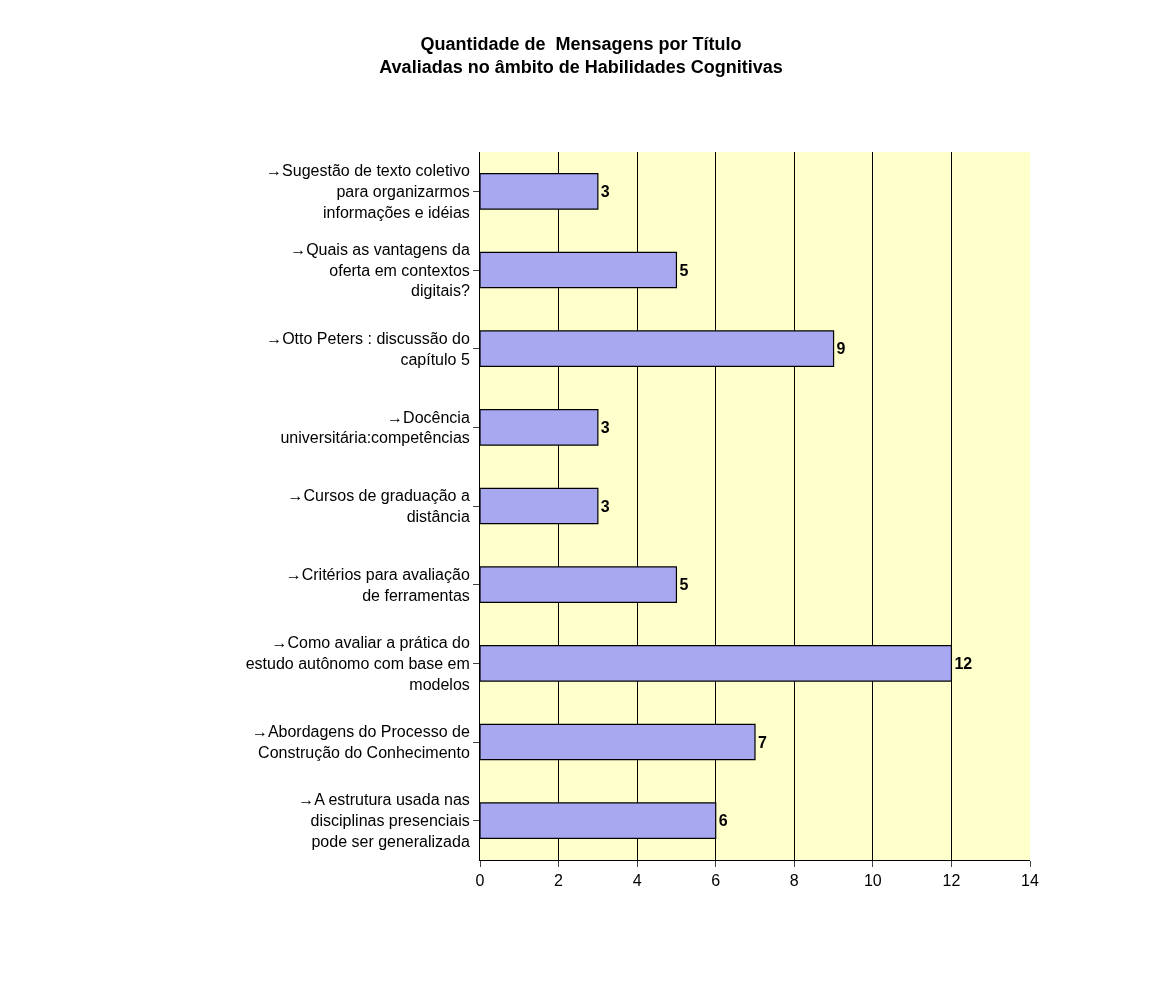 The width and height of the screenshot is (1162, 995). Describe the element at coordinates (963, 663) in the screenshot. I see `data-label: 12` at that location.